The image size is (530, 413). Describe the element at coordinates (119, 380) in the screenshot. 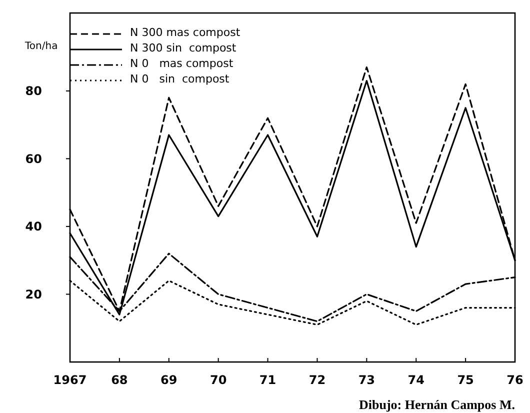

I see `x-tick-label: 68` at that location.